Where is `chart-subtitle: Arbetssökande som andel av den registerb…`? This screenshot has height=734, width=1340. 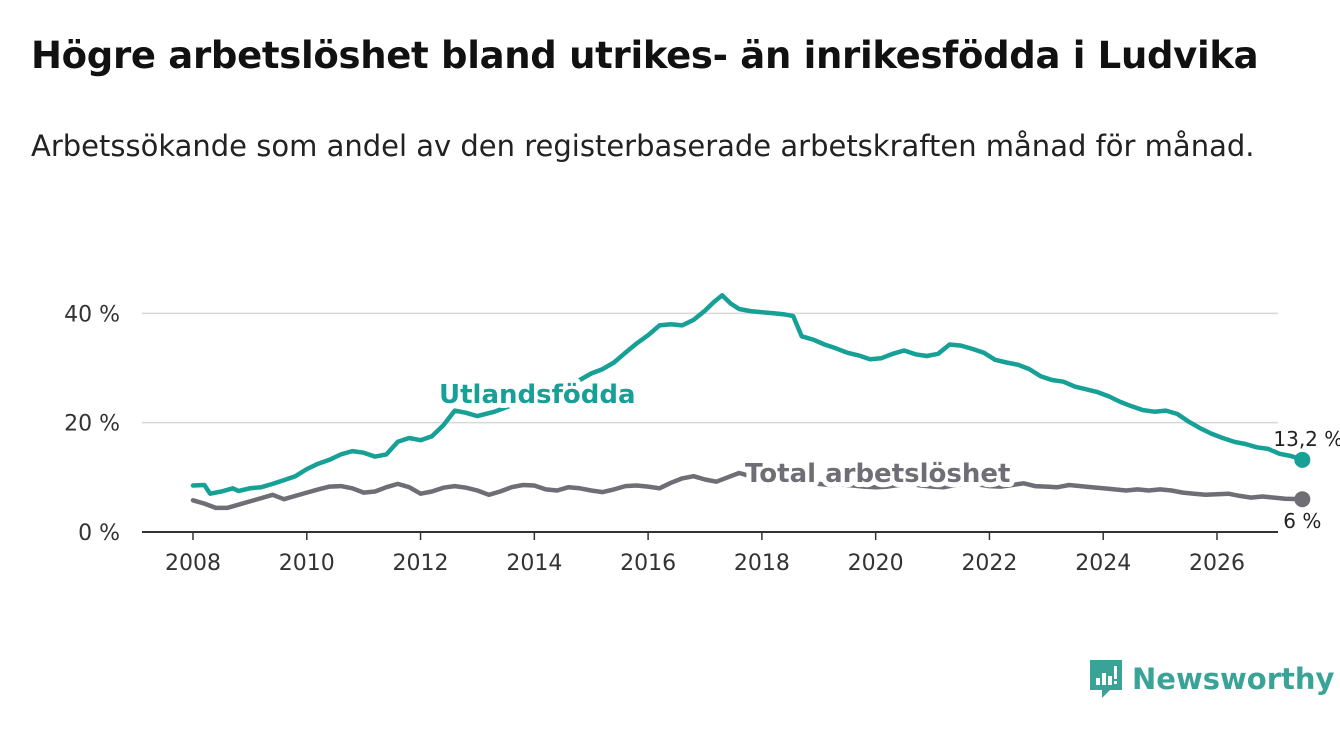
chart-subtitle: Arbetssökande som andel av den registerb… is located at coordinates (643, 146).